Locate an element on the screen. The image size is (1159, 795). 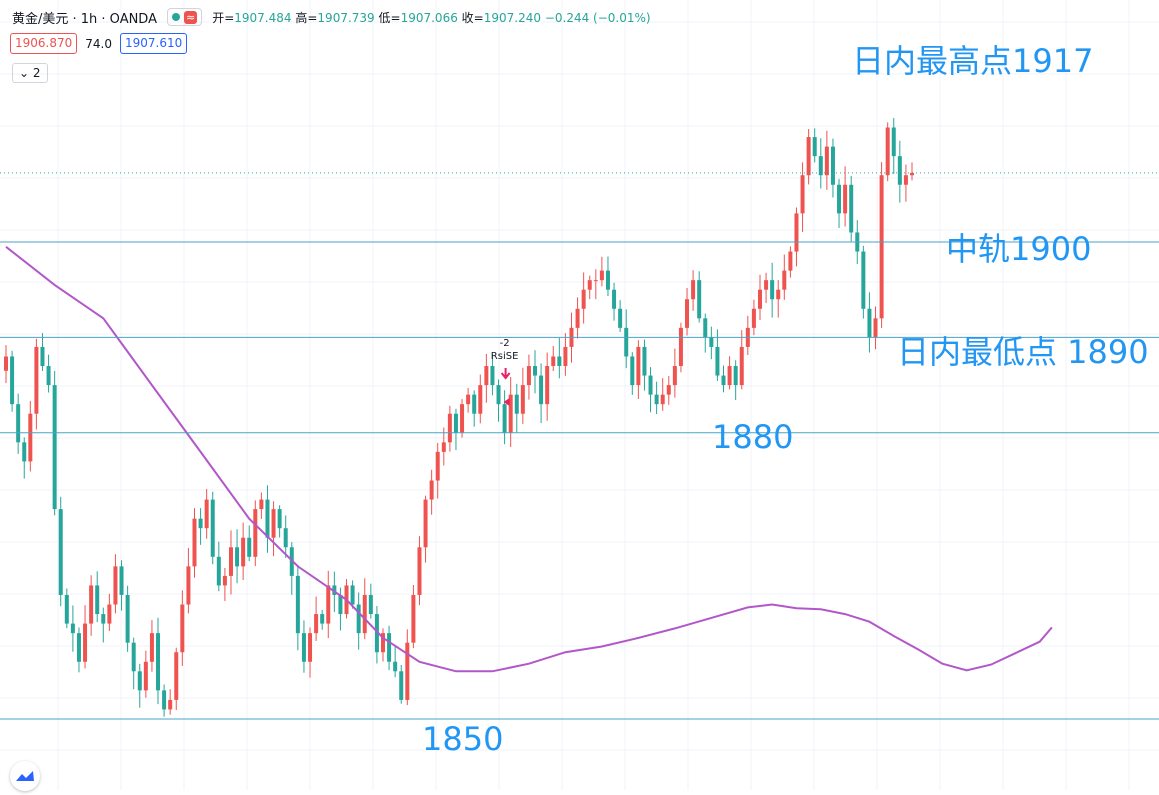
signal-value: -2 is located at coordinates (505, 343).